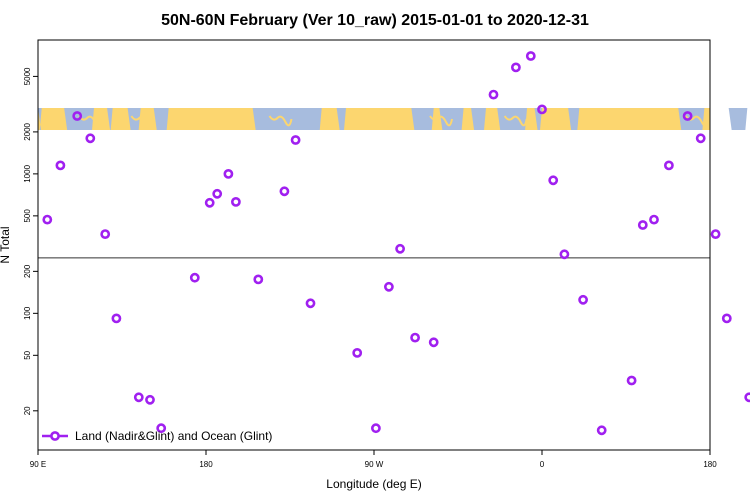  Describe the element at coordinates (6, 244) in the screenshot. I see `y-axis-label: N Total` at that location.